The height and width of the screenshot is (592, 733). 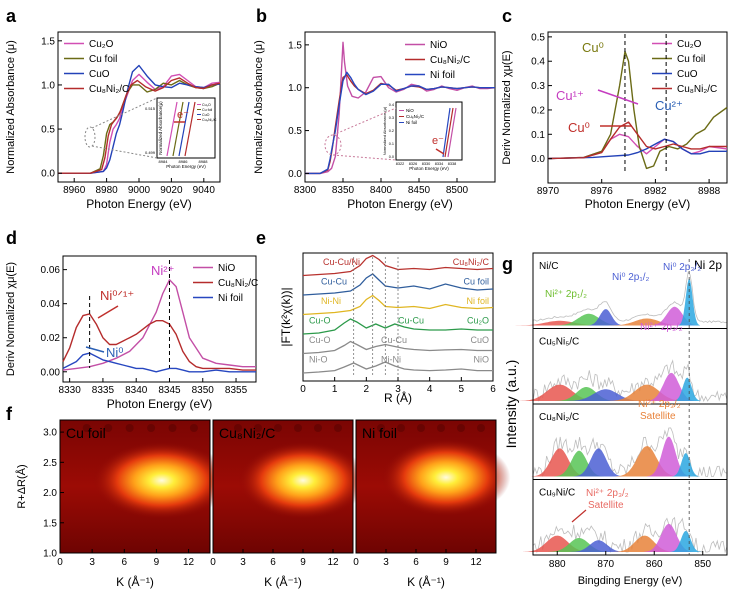 I want to click on panel-c-legend-entry: Cu₈Ni₂/C, so click(x=697, y=89).